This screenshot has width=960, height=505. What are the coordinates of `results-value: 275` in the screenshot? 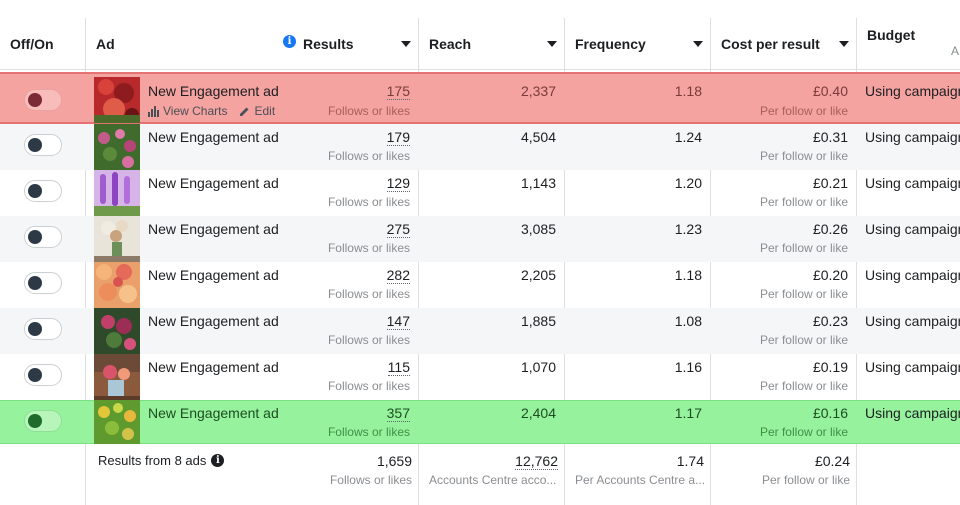 It's located at (398, 229).